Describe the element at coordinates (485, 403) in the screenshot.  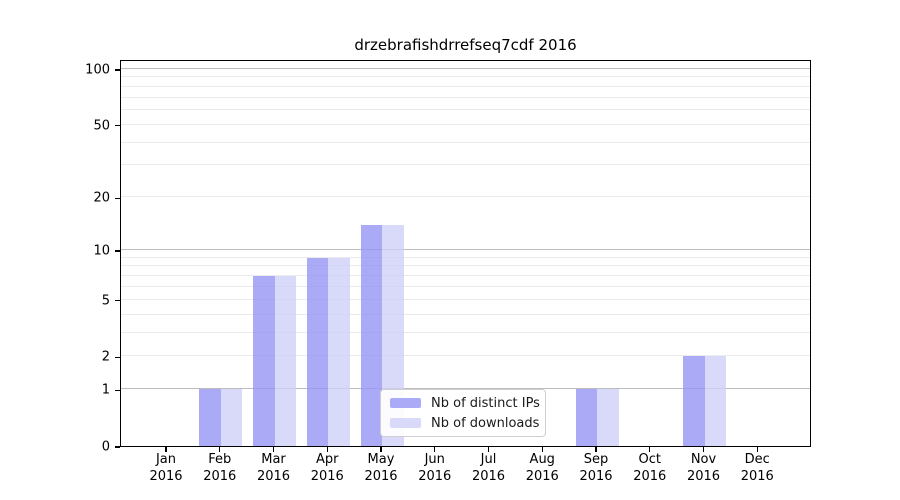
I see `legend-label-distinct-ips: Nb of distinct IPs` at that location.